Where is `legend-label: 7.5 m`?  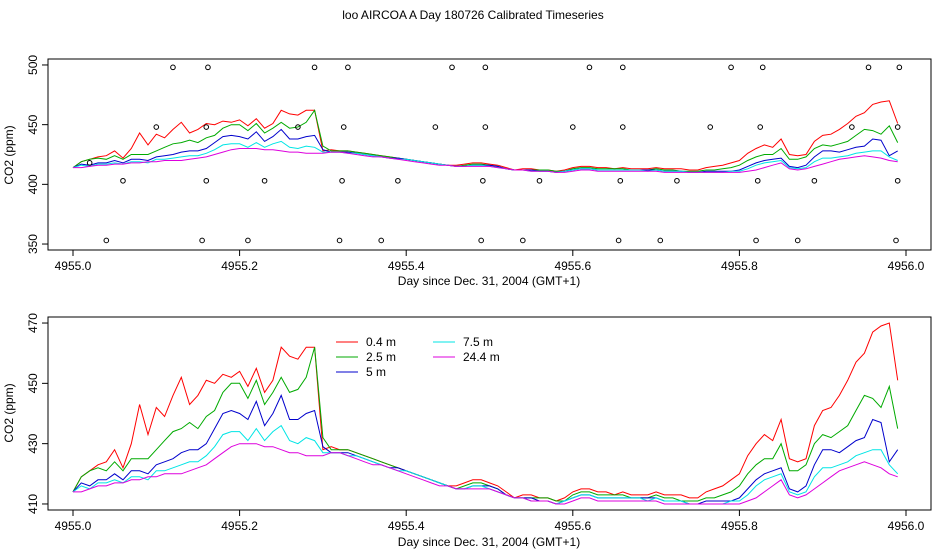
legend-label: 7.5 m is located at coordinates (478, 342).